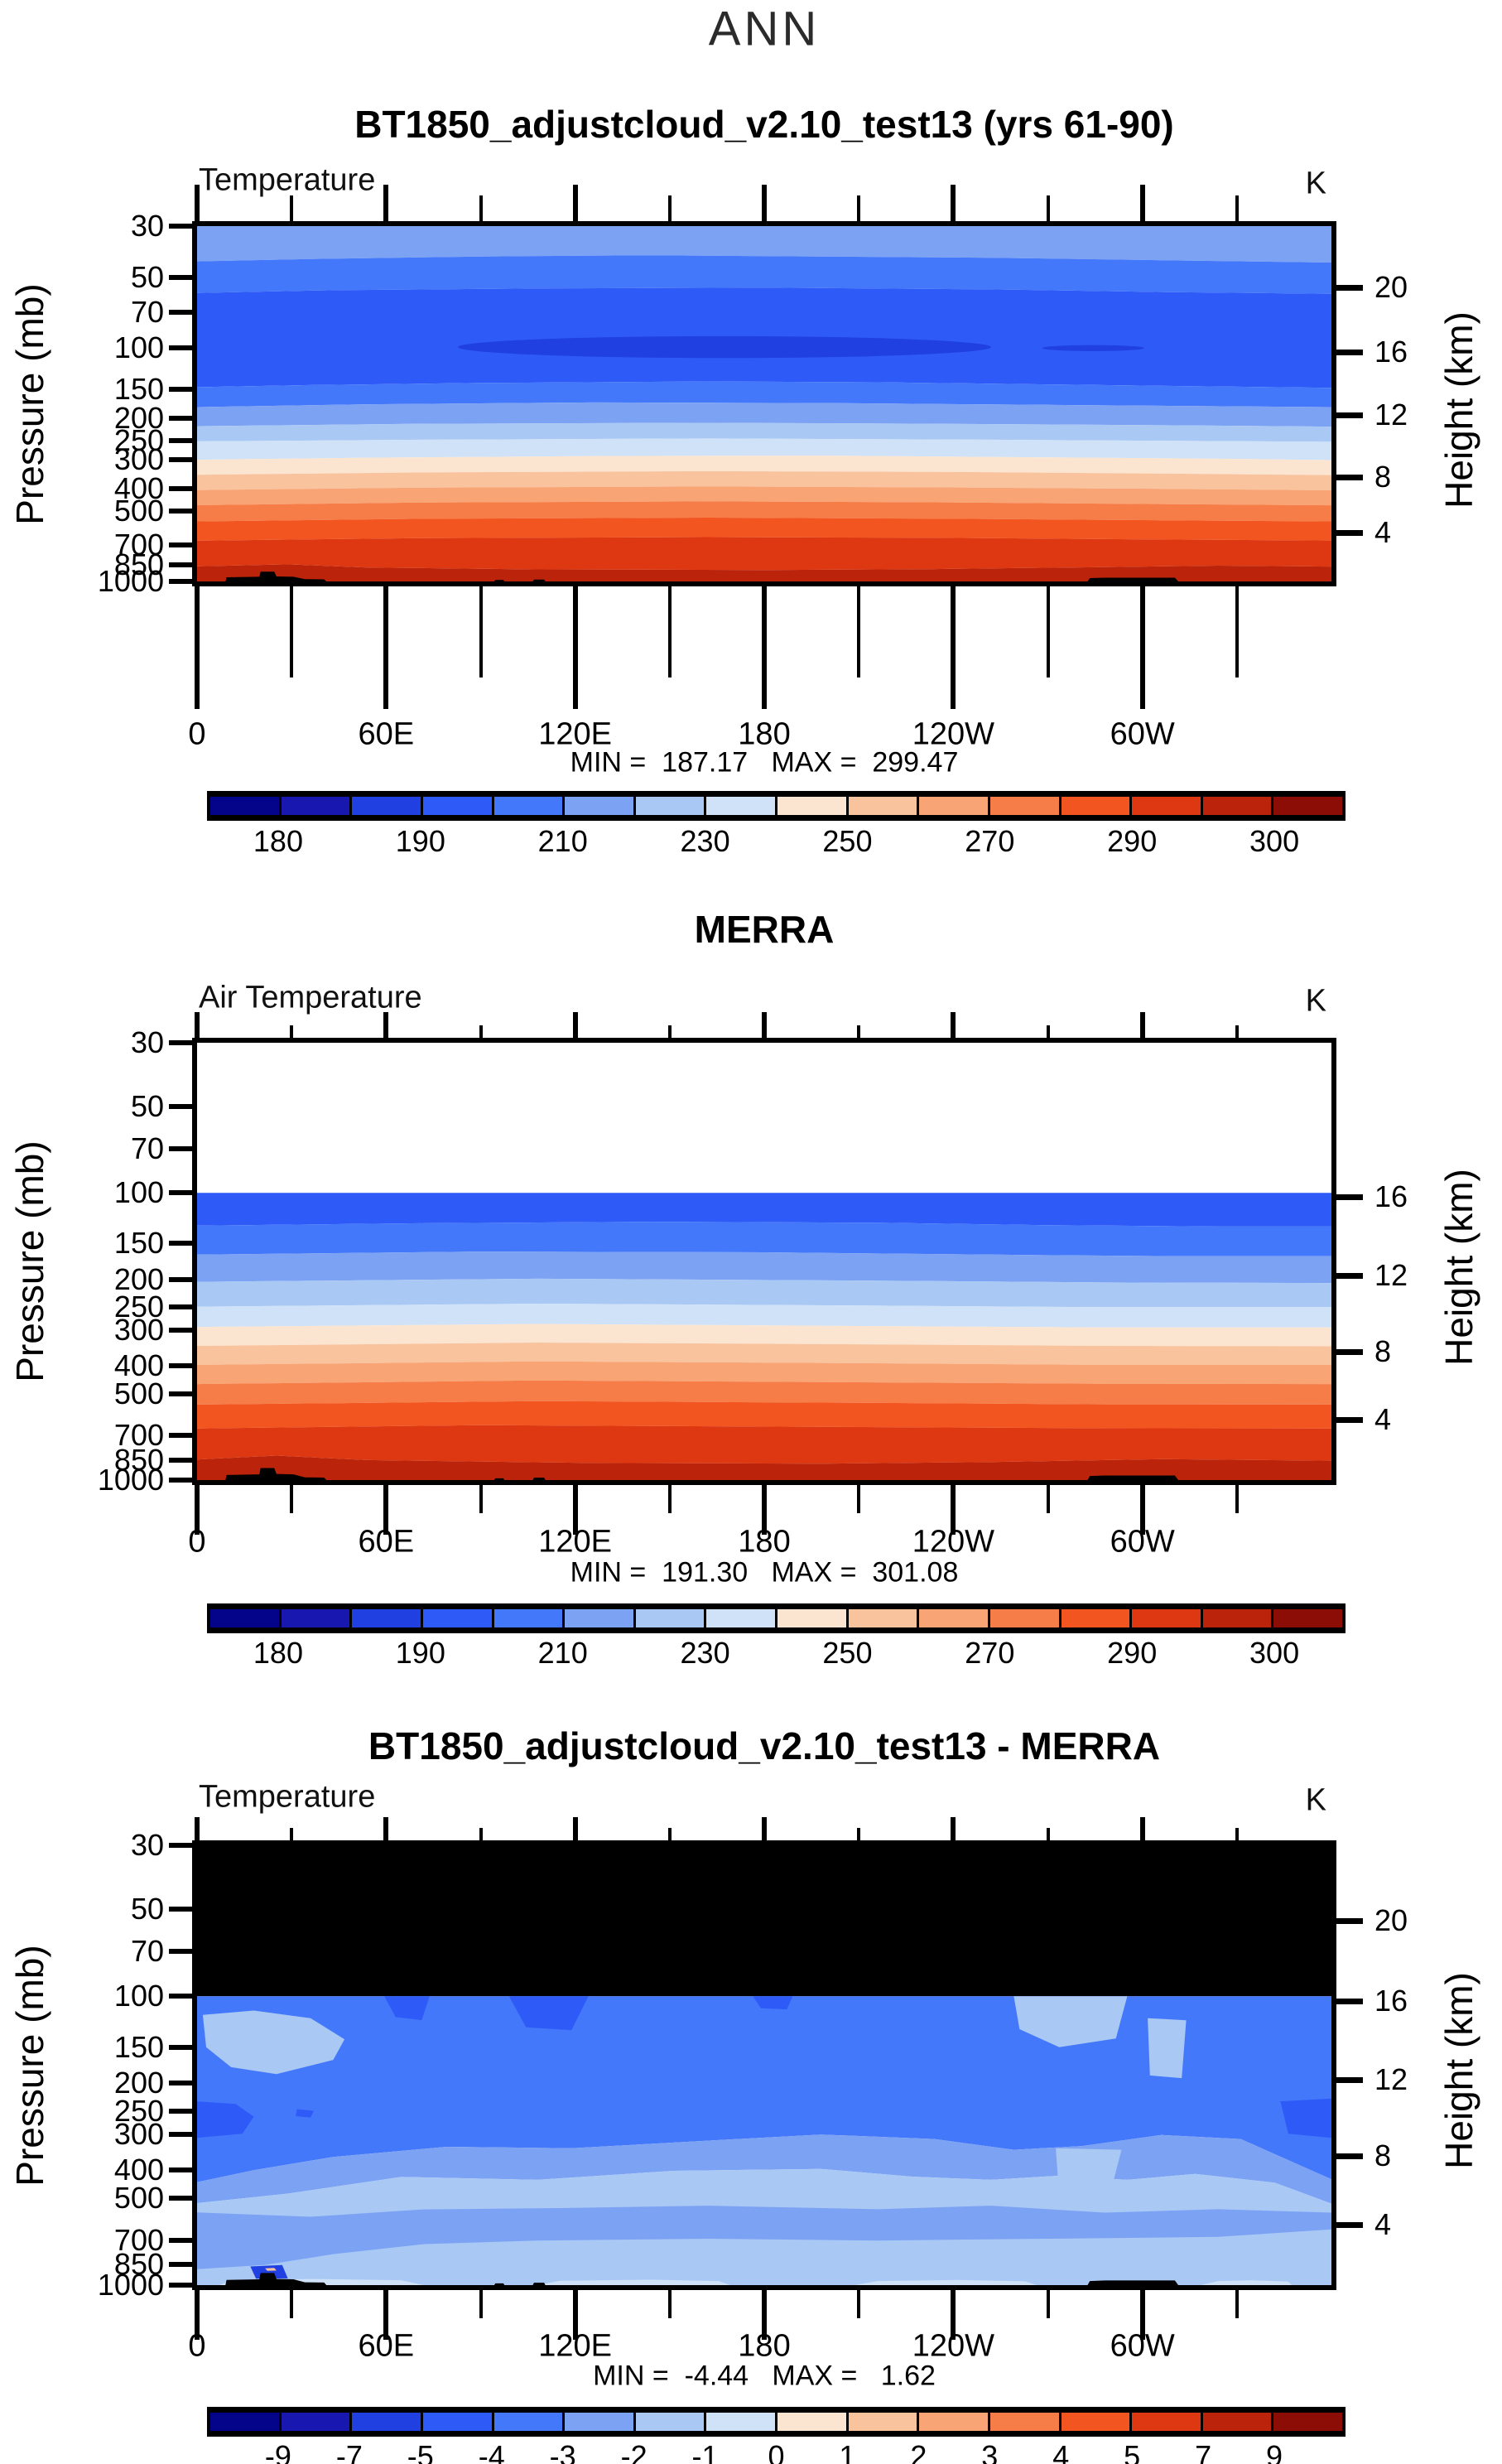 The width and height of the screenshot is (1502, 2464). What do you see at coordinates (147, 311) in the screenshot?
I see `panel-1-pressure-tick-label: 70` at bounding box center [147, 311].